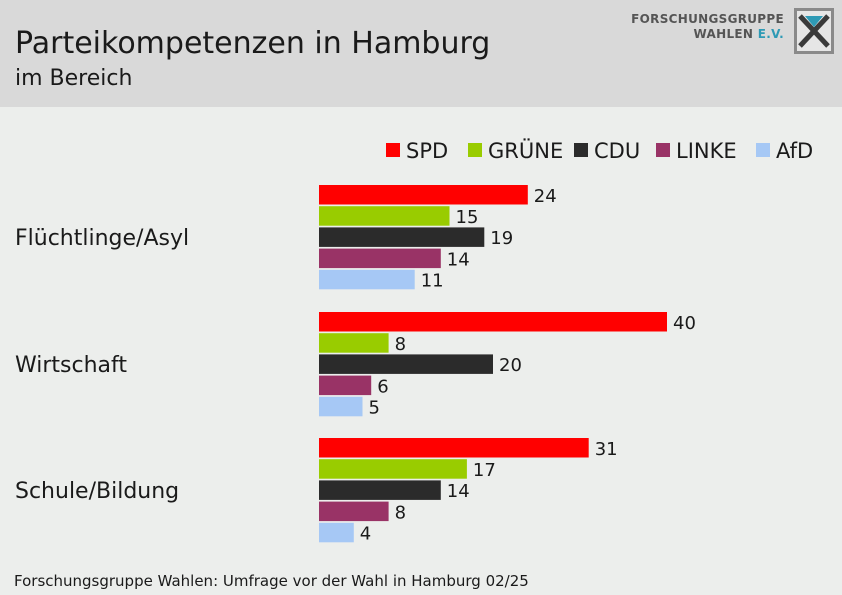 The width and height of the screenshot is (842, 595). Describe the element at coordinates (402, 237) in the screenshot. I see `bar-fluechtlinge-asyl-cdu` at that location.